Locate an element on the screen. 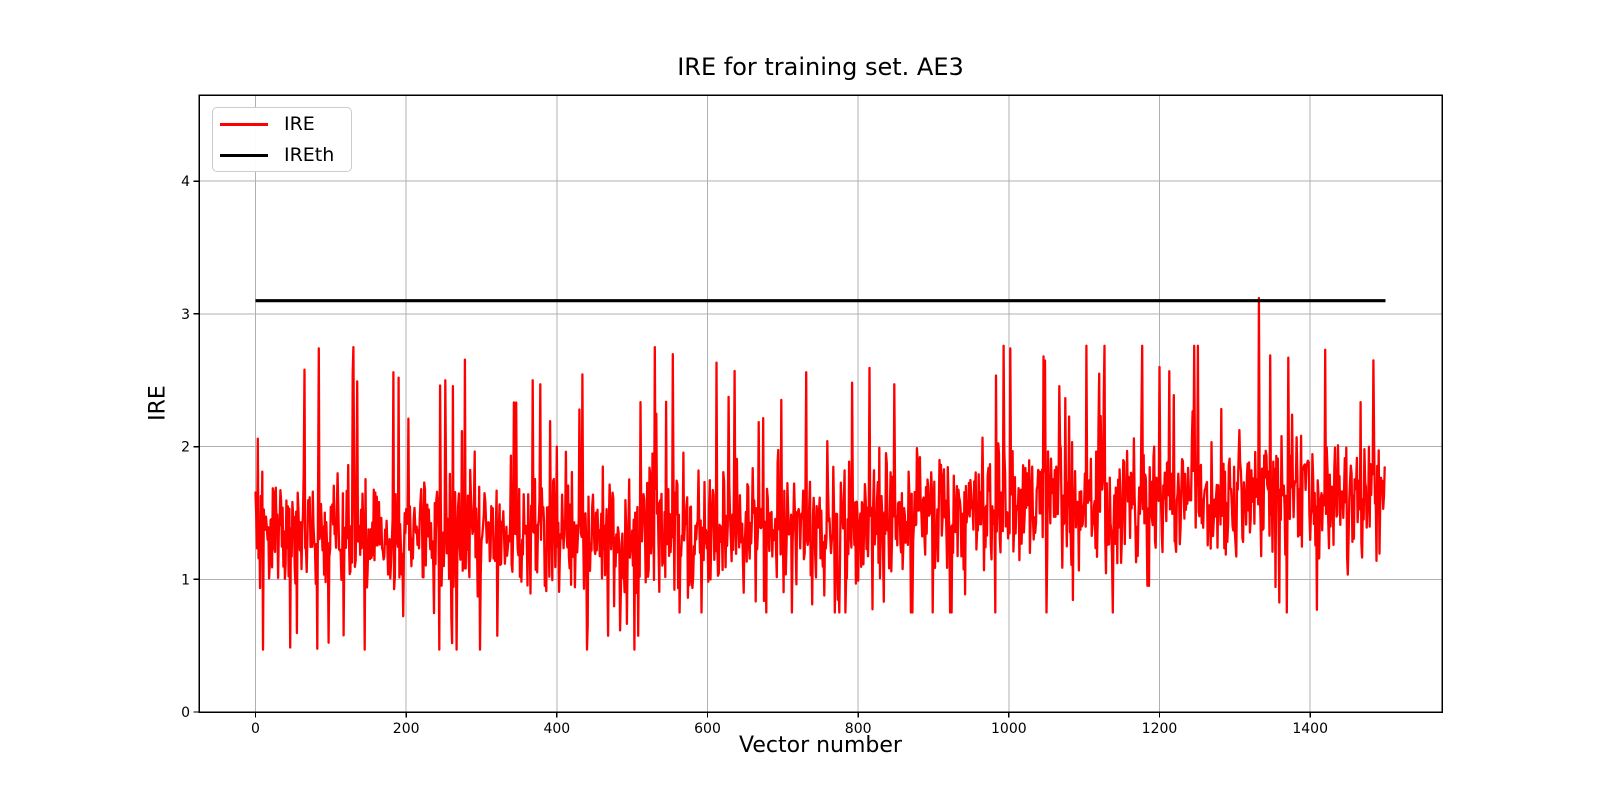 The height and width of the screenshot is (800, 1600). svg-text: 600 is located at coordinates (707, 729).